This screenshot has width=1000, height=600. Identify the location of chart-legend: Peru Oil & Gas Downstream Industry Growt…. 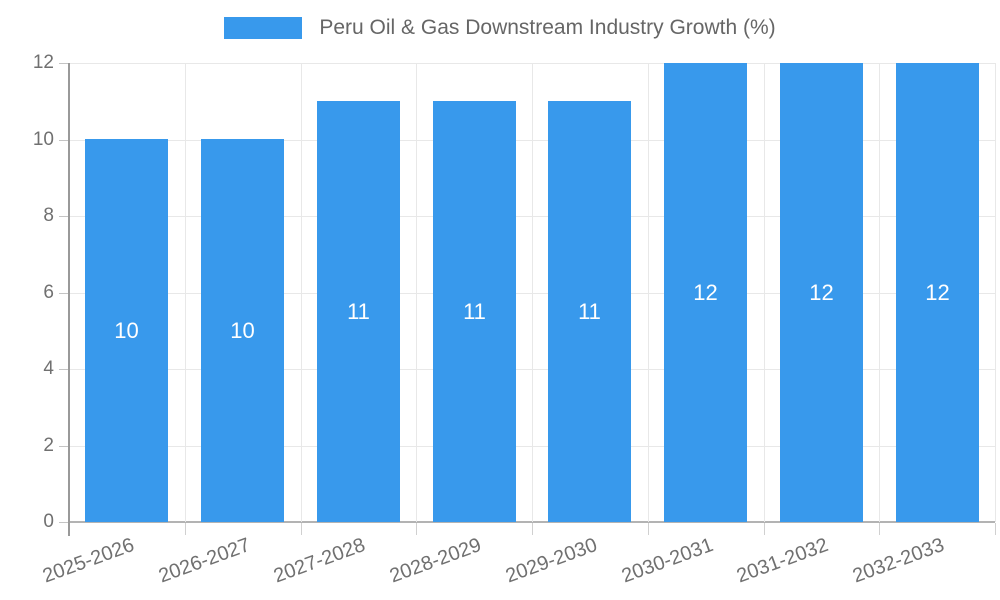
(500, 28).